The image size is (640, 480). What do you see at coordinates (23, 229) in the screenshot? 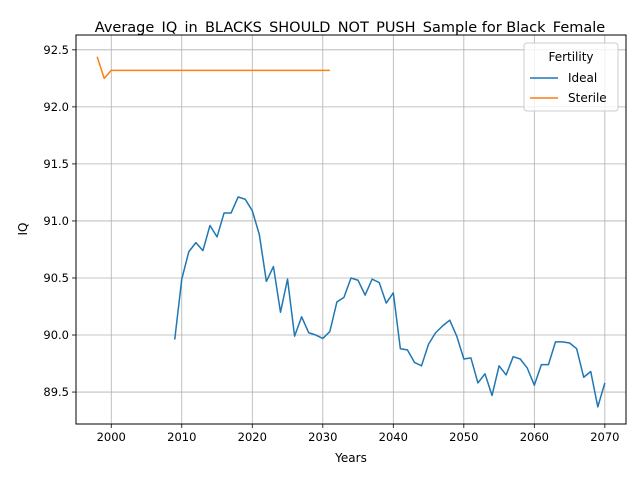
I see `y-axis-label: IQ` at bounding box center [23, 229].